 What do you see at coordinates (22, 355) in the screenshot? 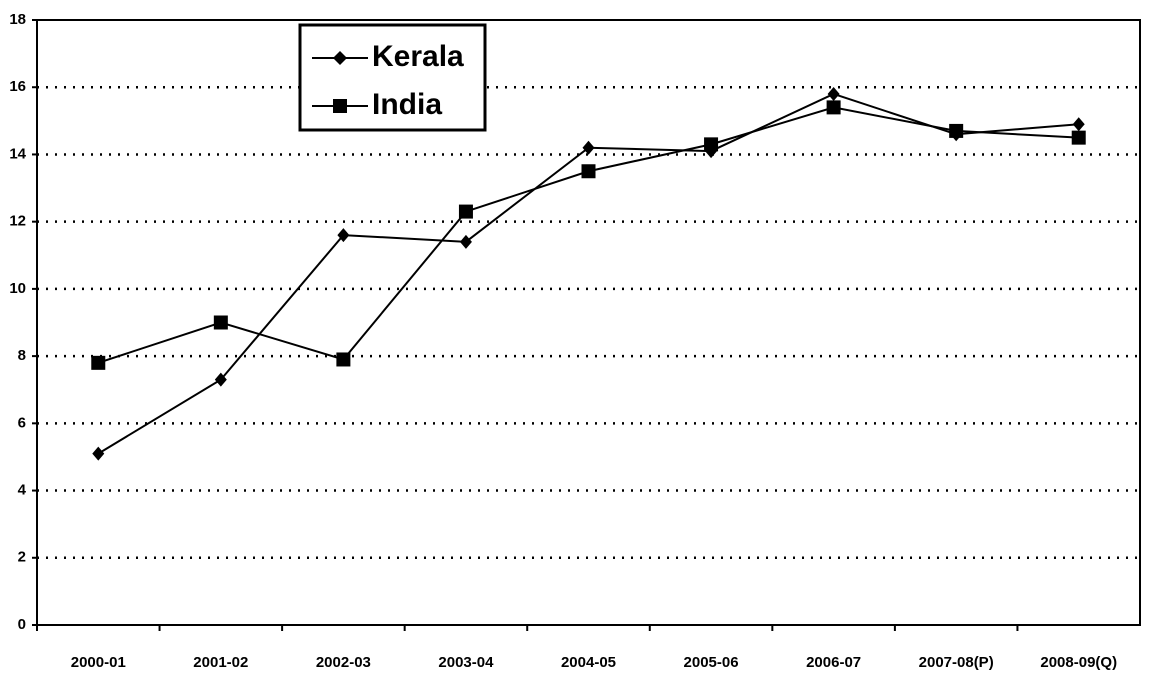
I see `y-tick-label: 8` at bounding box center [22, 355].